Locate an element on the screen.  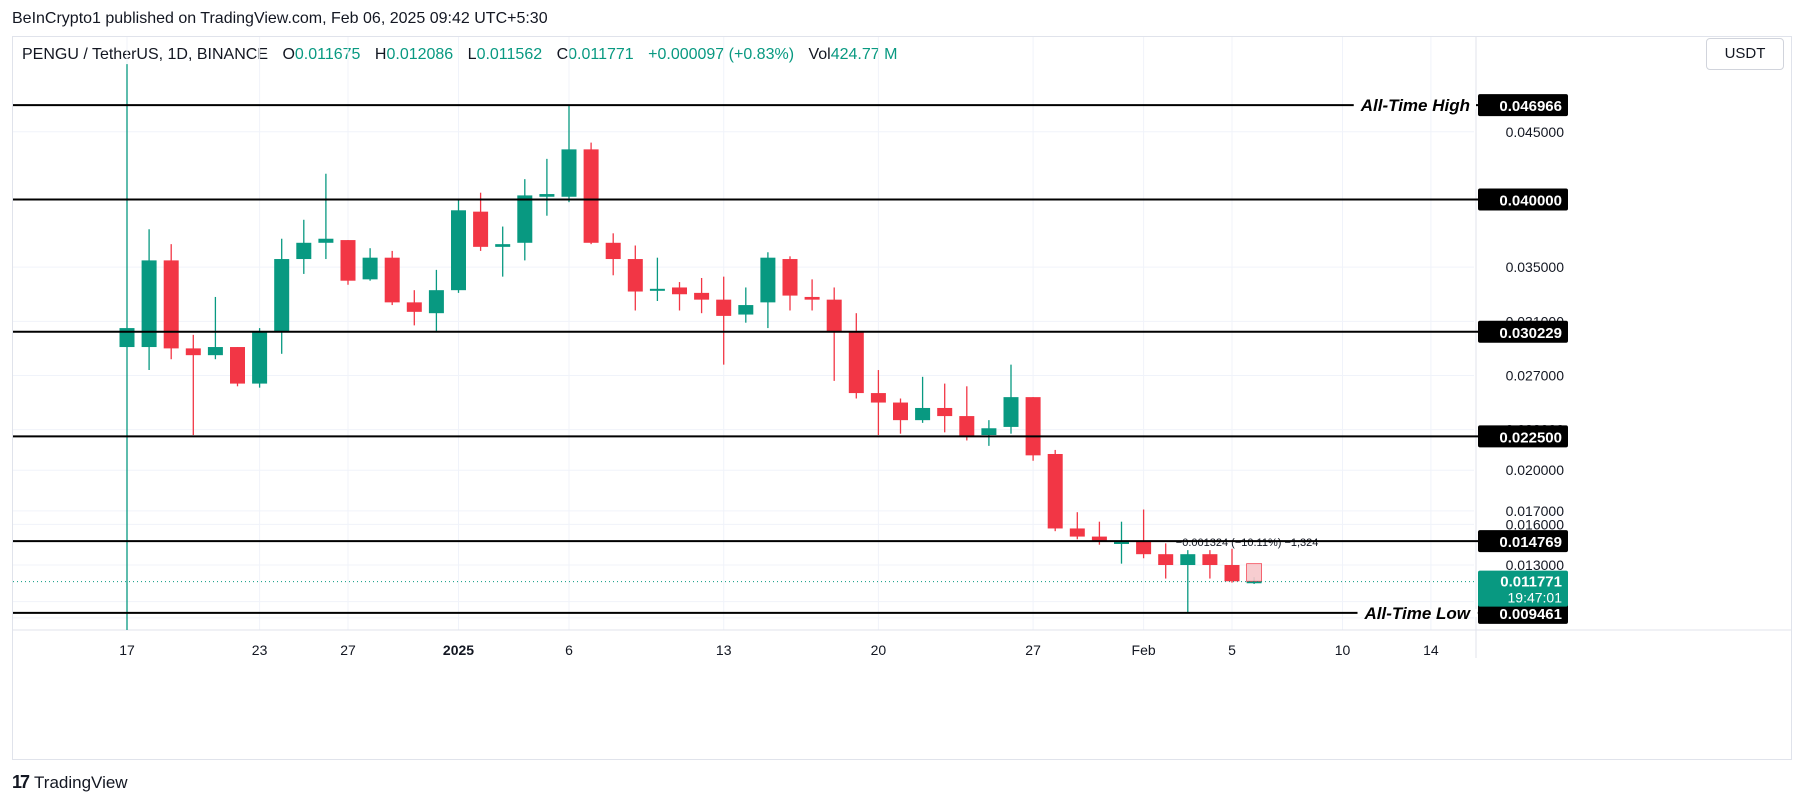
last-price-label: 0.011771 is located at coordinates (1531, 582).